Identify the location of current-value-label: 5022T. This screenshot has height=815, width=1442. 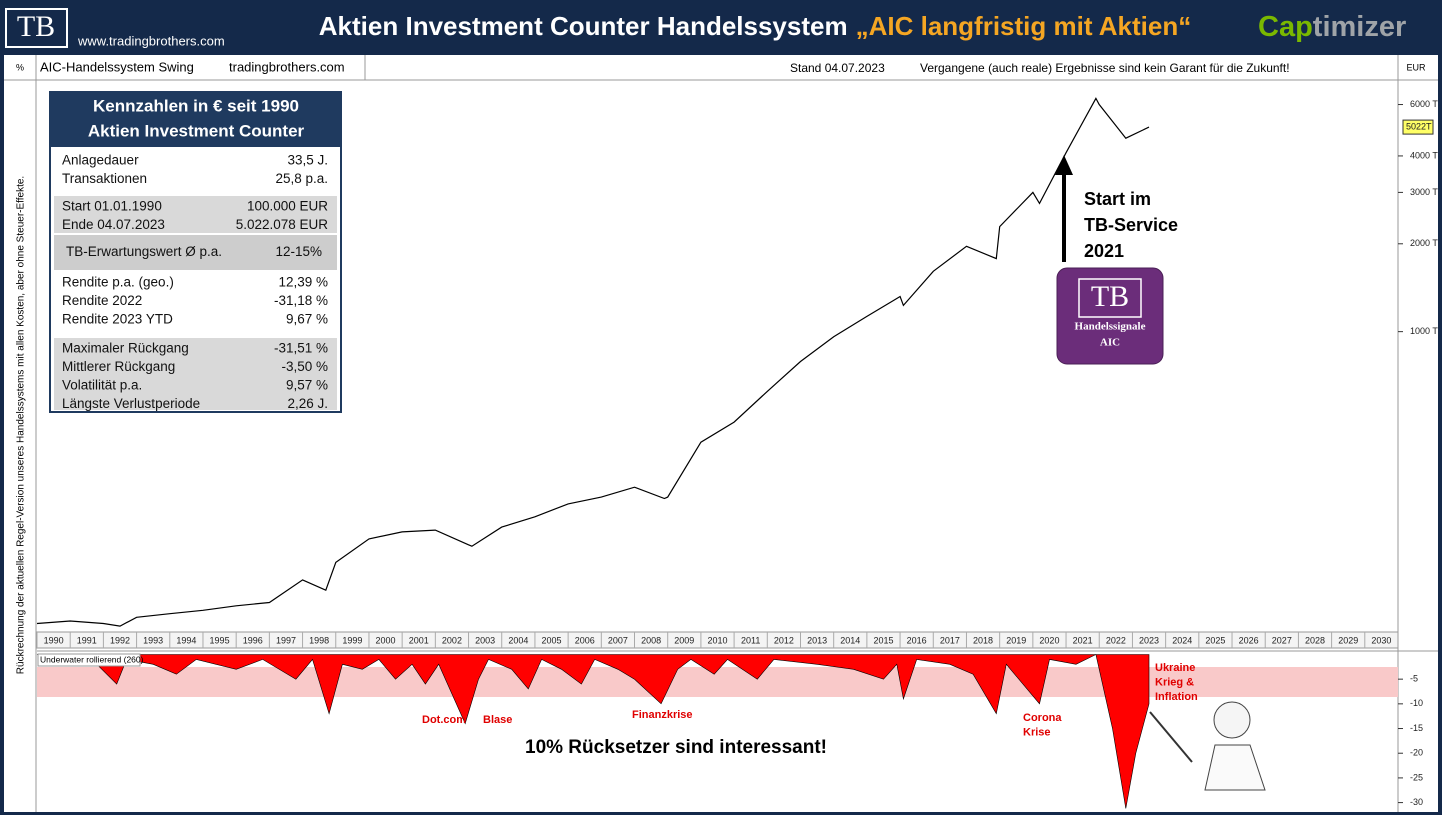
(1419, 126).